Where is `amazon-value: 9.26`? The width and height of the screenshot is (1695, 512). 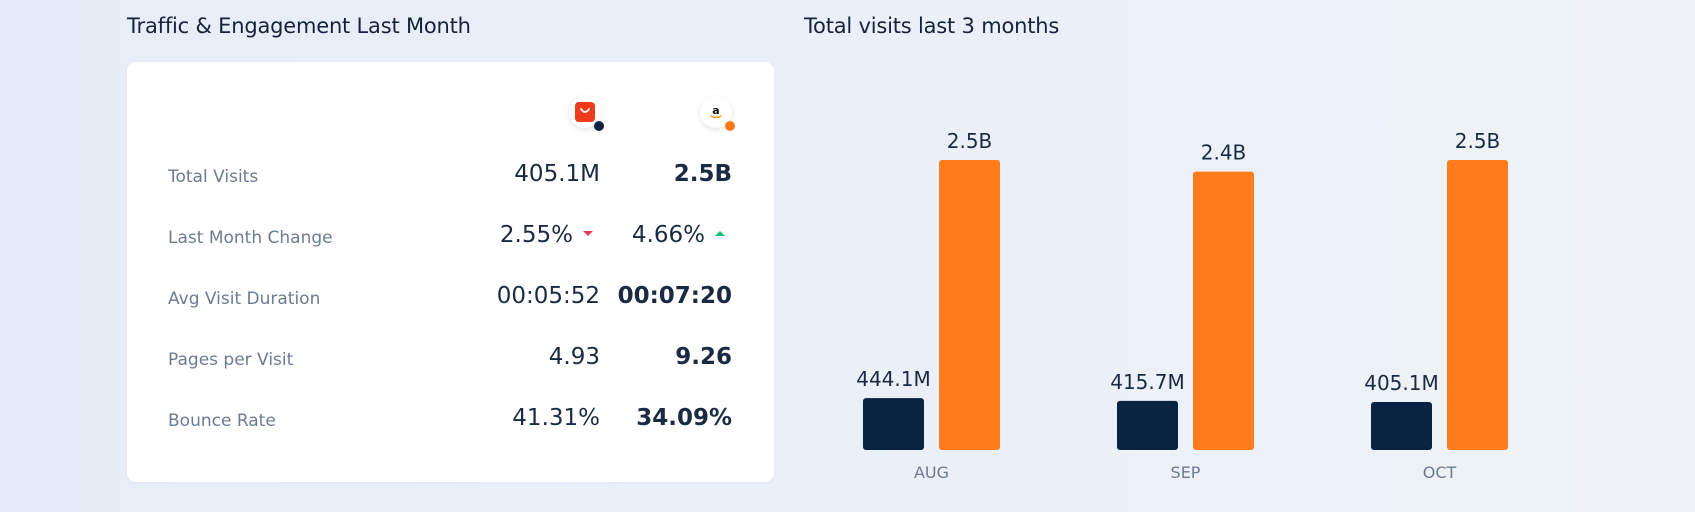 amazon-value: 9.26 is located at coordinates (703, 357).